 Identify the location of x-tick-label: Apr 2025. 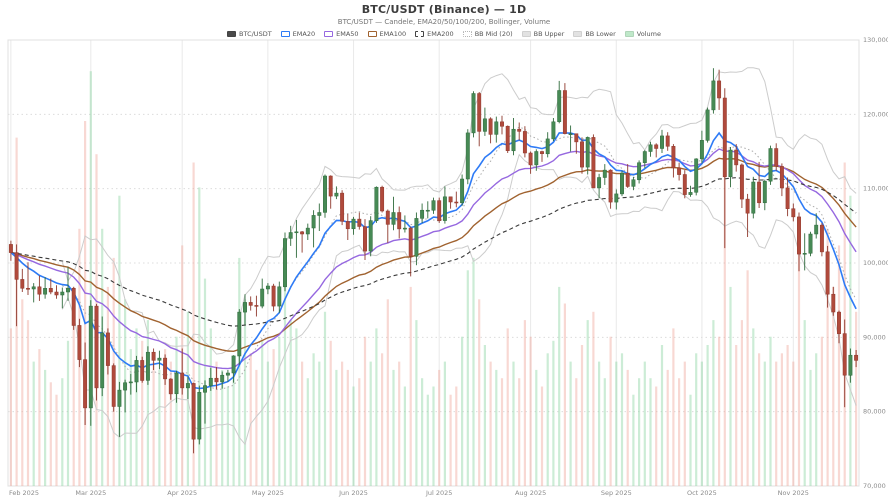
(182, 493).